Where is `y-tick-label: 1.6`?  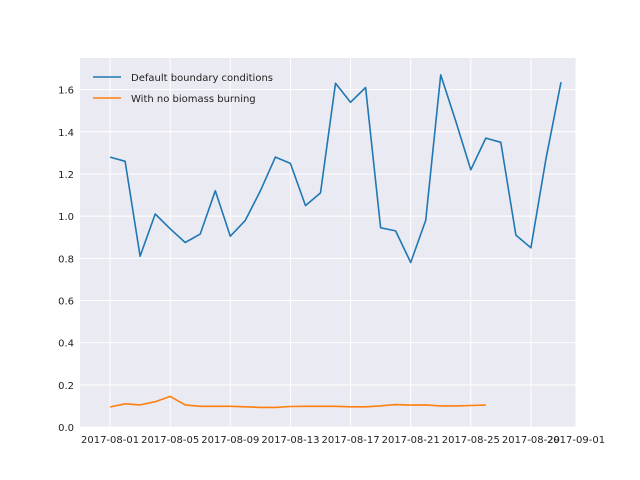
y-tick-label: 1.6 is located at coordinates (66, 91).